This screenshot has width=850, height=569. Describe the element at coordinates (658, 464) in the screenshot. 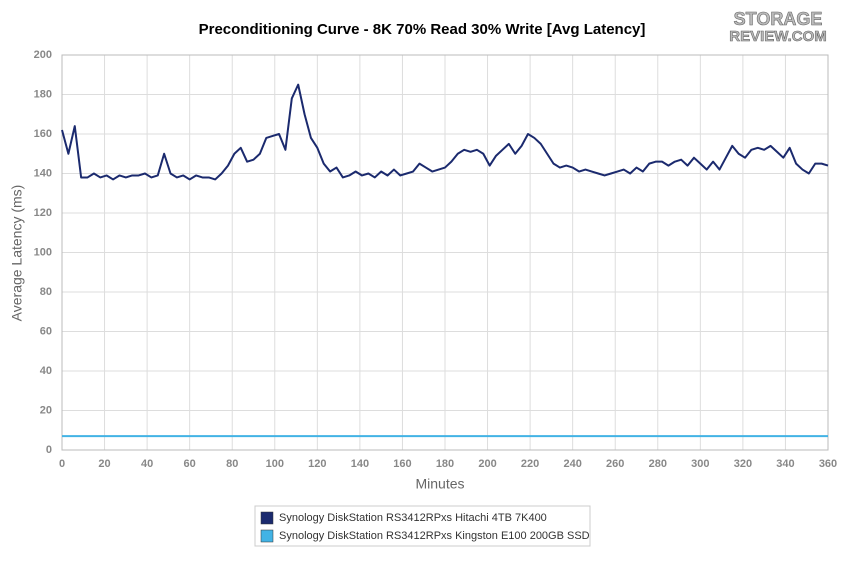

I see `x-tick-label: 280` at that location.